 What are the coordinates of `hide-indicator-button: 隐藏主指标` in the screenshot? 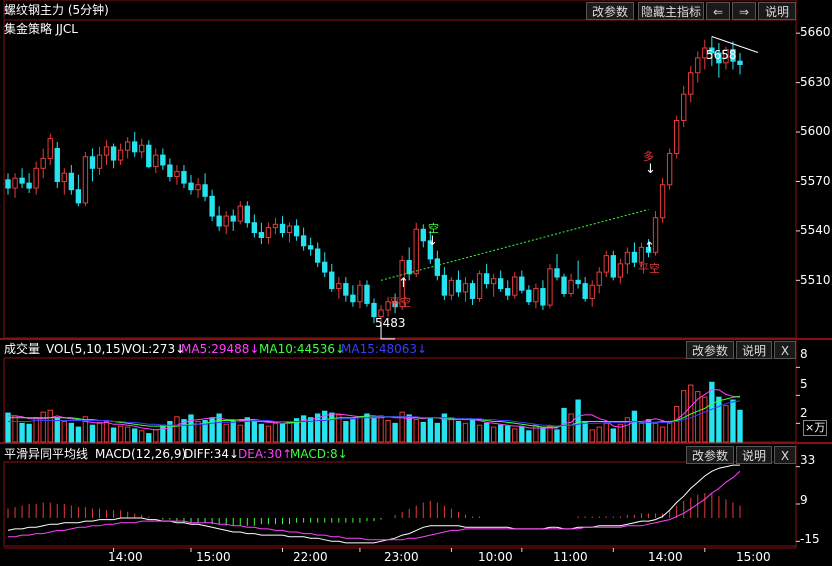 It's located at (671, 11).